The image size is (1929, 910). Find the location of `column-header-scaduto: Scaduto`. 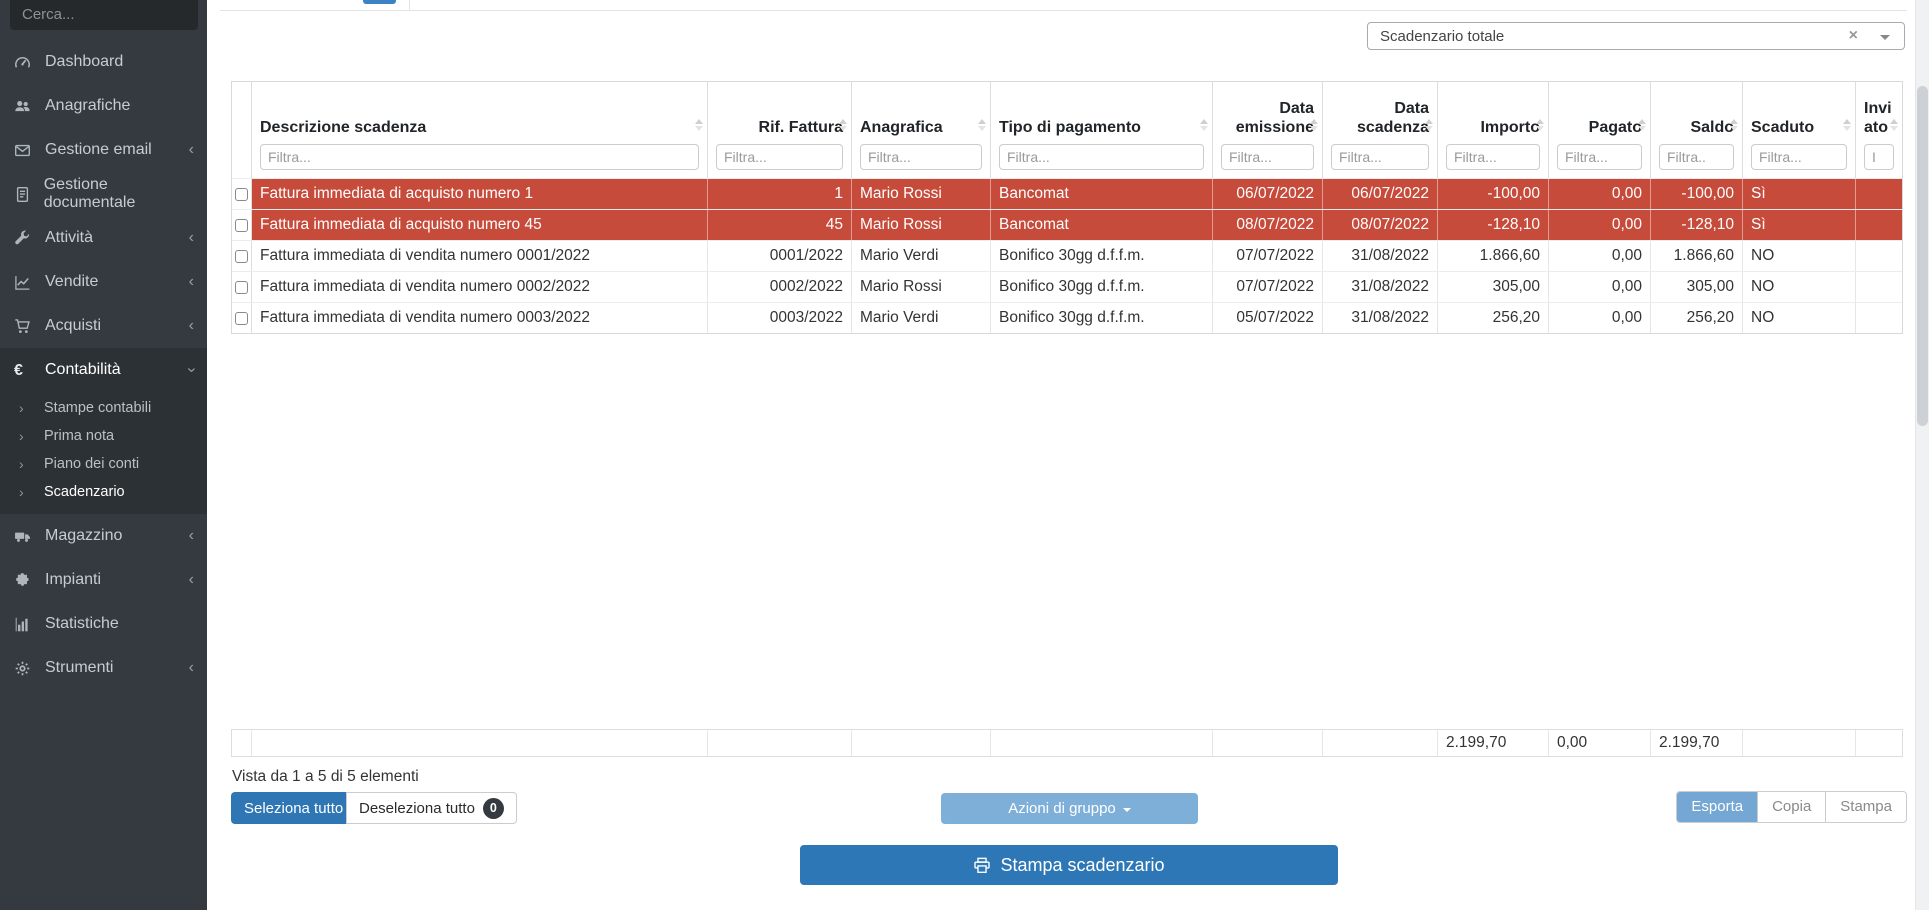

column-header-scaduto: Scaduto is located at coordinates (1799, 130).